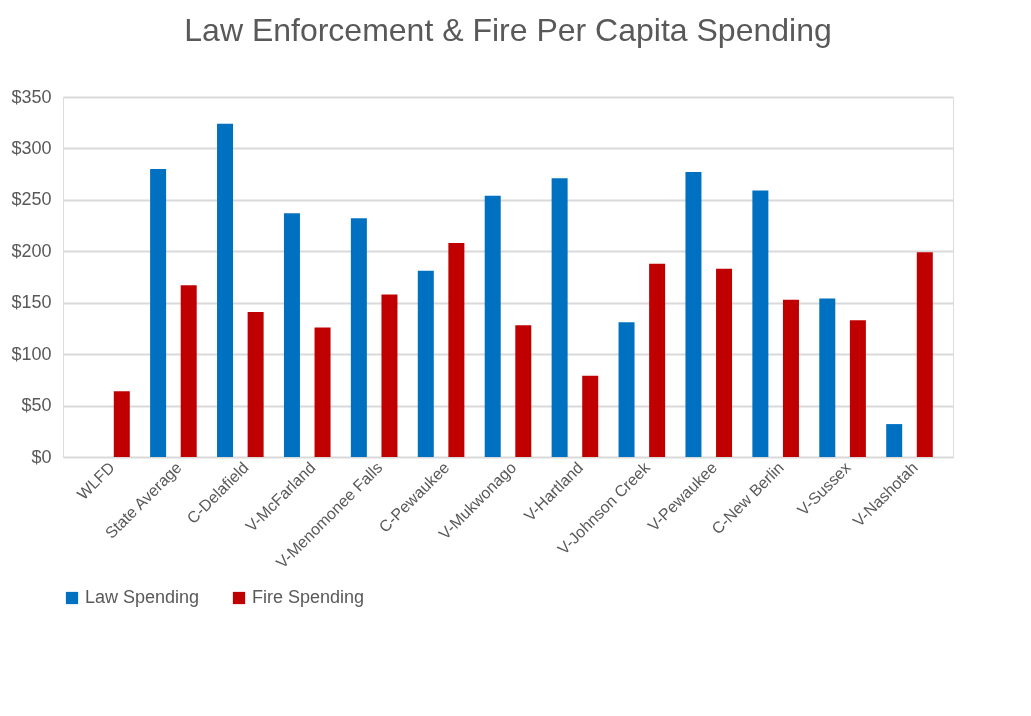  What do you see at coordinates (31, 353) in the screenshot?
I see `y-tick-label: $100` at bounding box center [31, 353].